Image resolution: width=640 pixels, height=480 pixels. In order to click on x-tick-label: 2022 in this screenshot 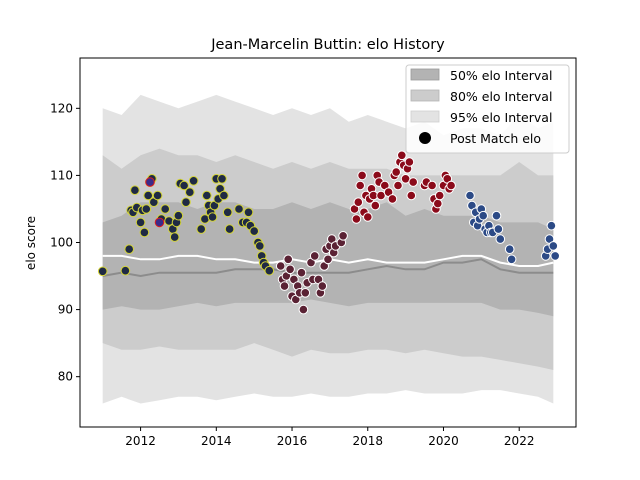, I will do `click(519, 441)`.